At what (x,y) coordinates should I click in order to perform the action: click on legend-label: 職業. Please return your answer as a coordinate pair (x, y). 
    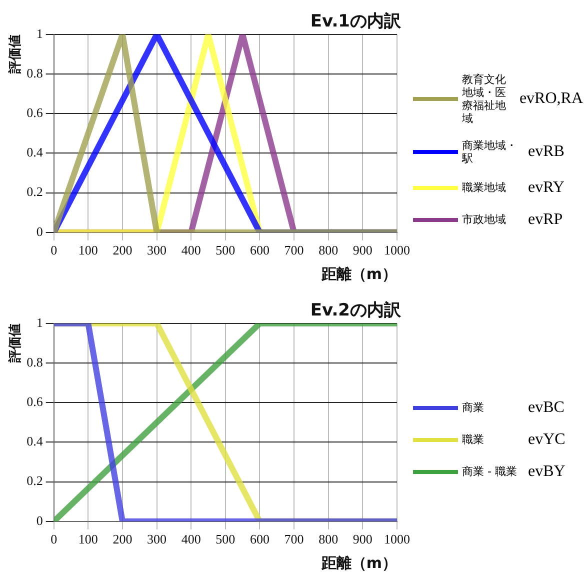
    Looking at the image, I should click on (473, 439).